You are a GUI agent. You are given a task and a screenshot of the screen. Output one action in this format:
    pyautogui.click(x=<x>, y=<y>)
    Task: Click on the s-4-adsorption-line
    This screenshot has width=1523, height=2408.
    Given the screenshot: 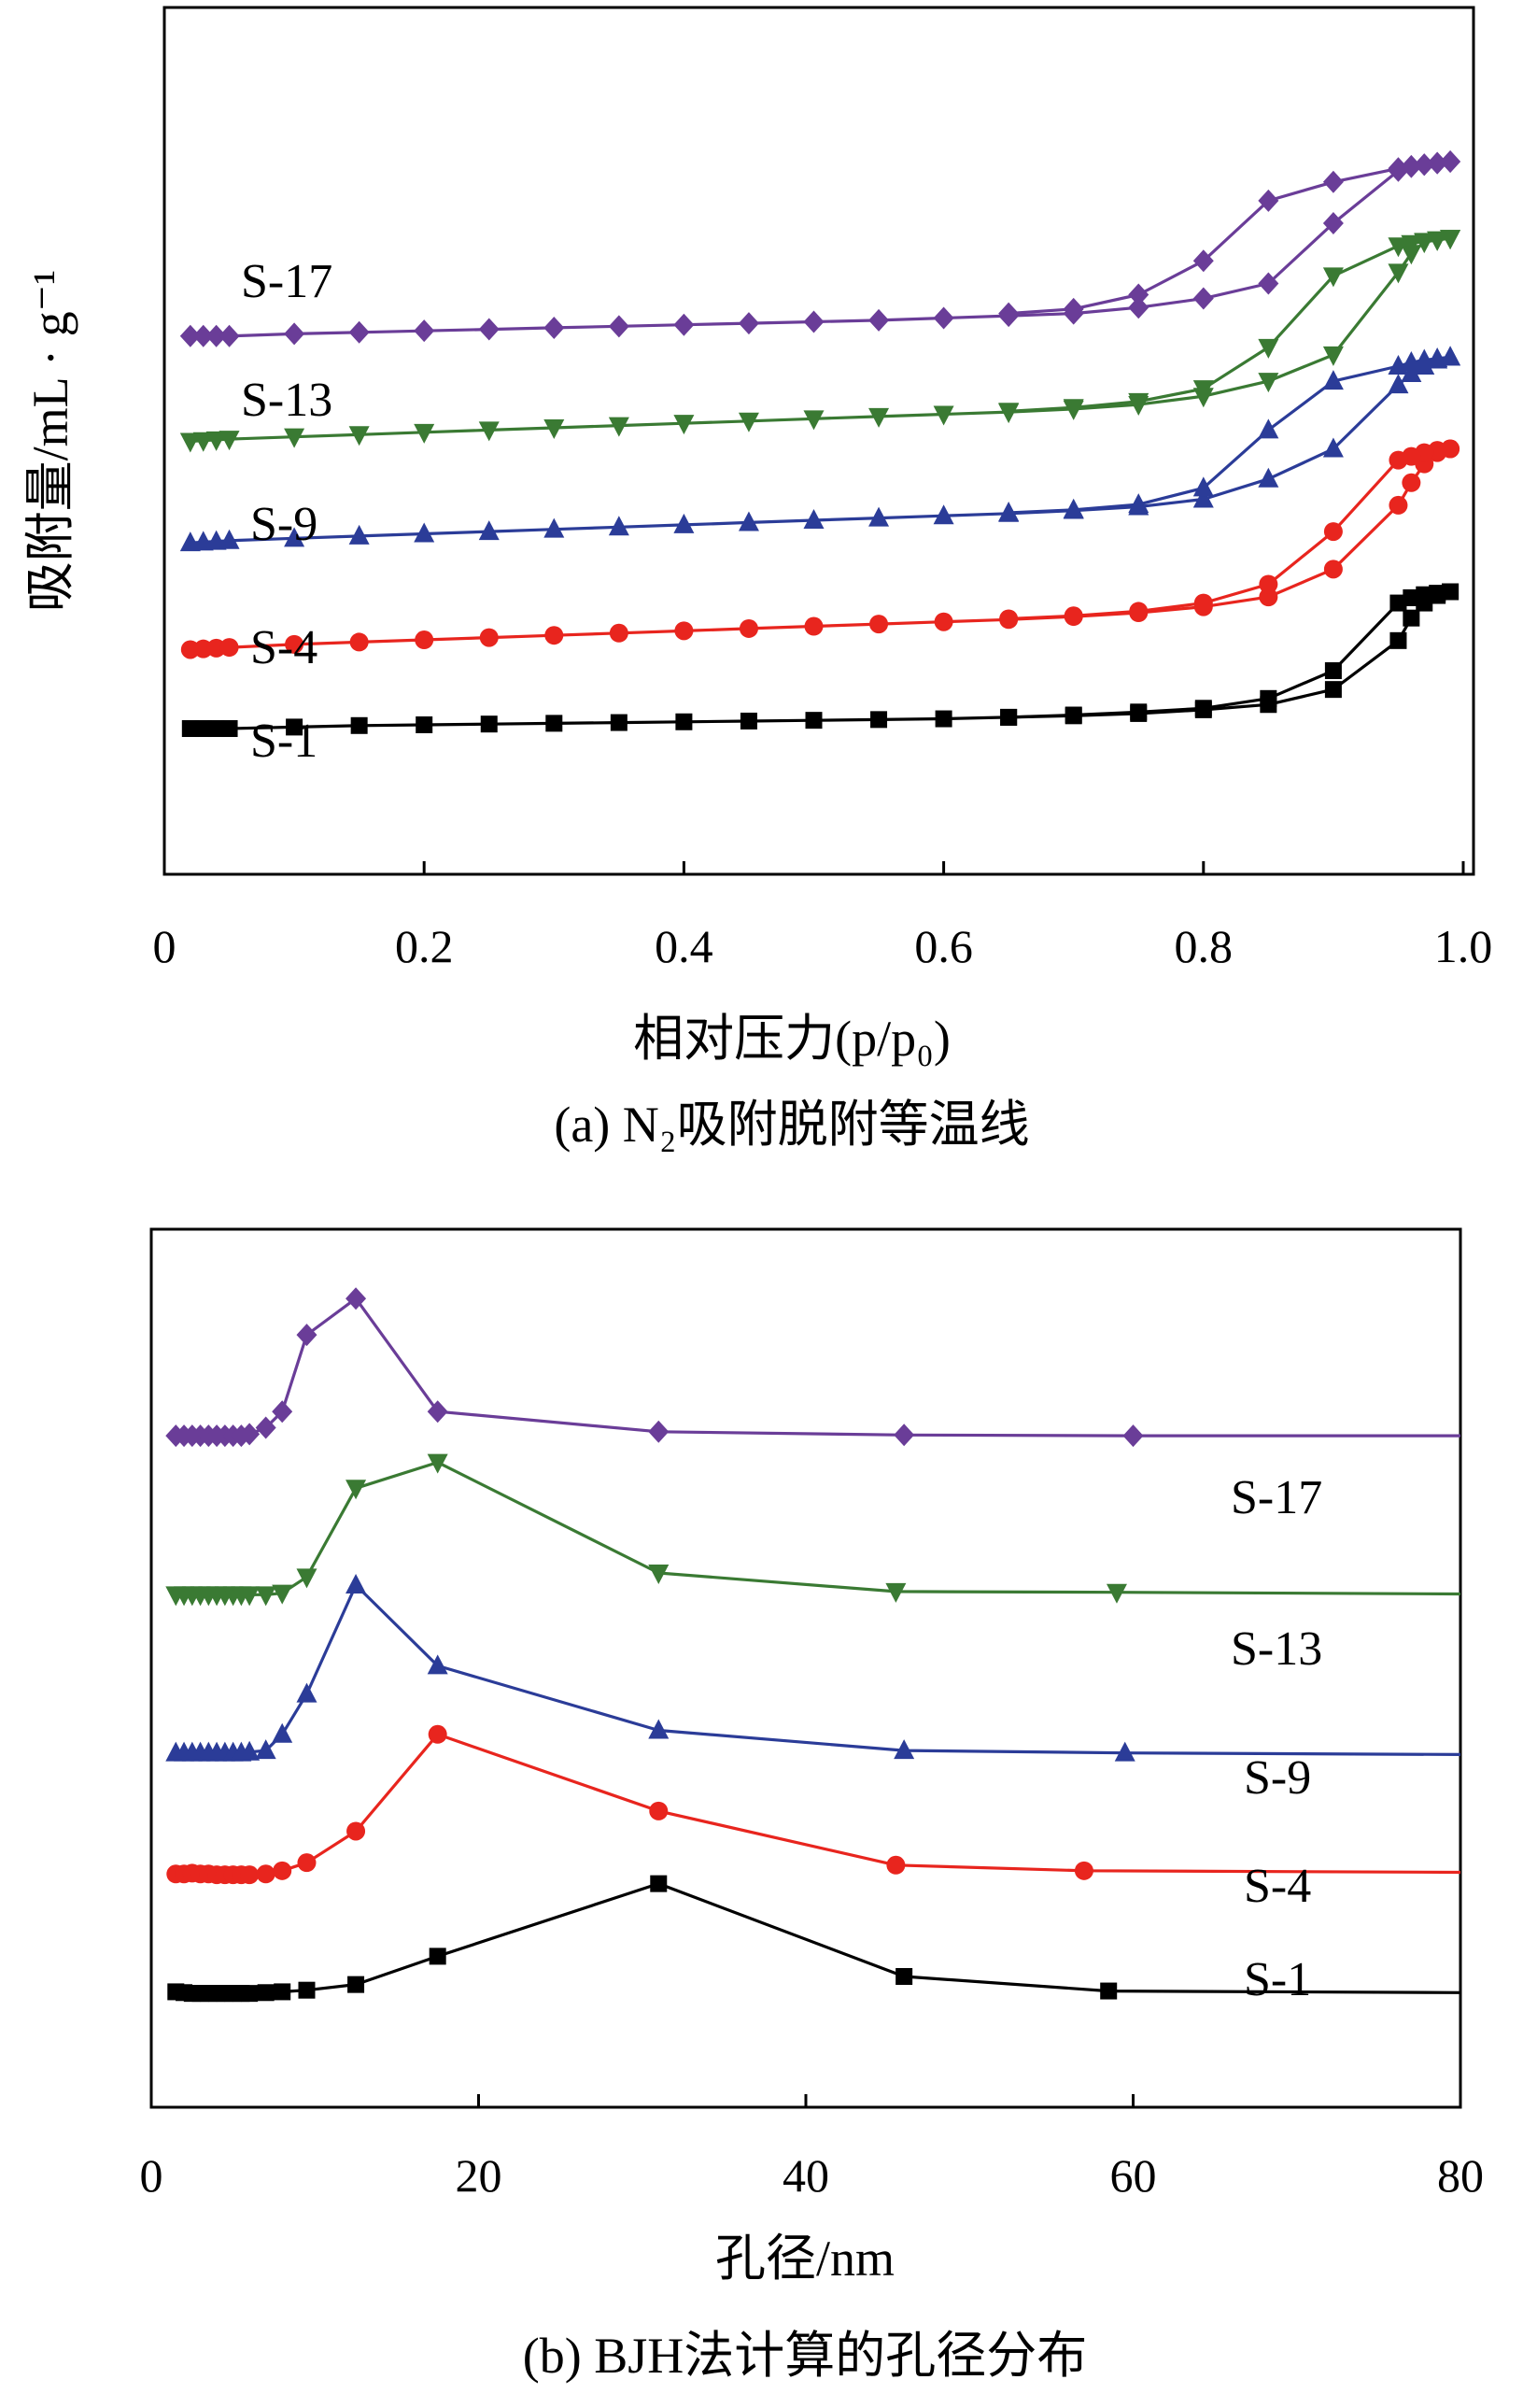 What is the action you would take?
    pyautogui.click(x=820, y=549)
    